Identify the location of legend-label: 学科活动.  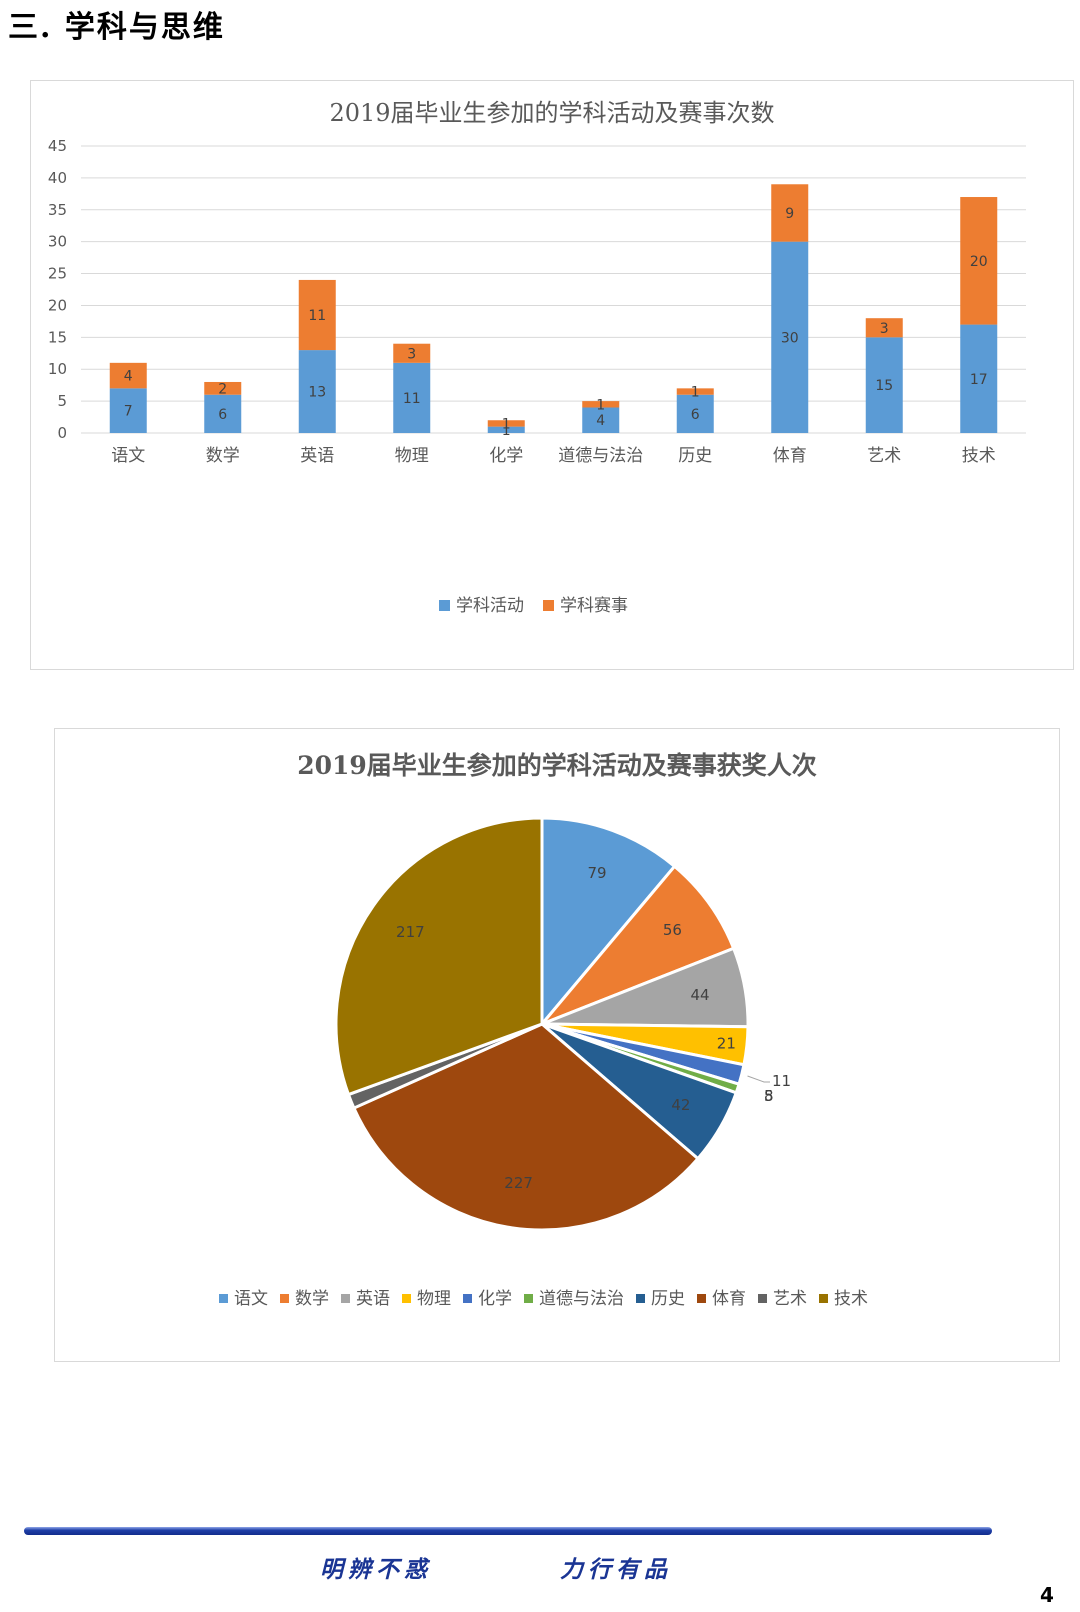
(490, 606).